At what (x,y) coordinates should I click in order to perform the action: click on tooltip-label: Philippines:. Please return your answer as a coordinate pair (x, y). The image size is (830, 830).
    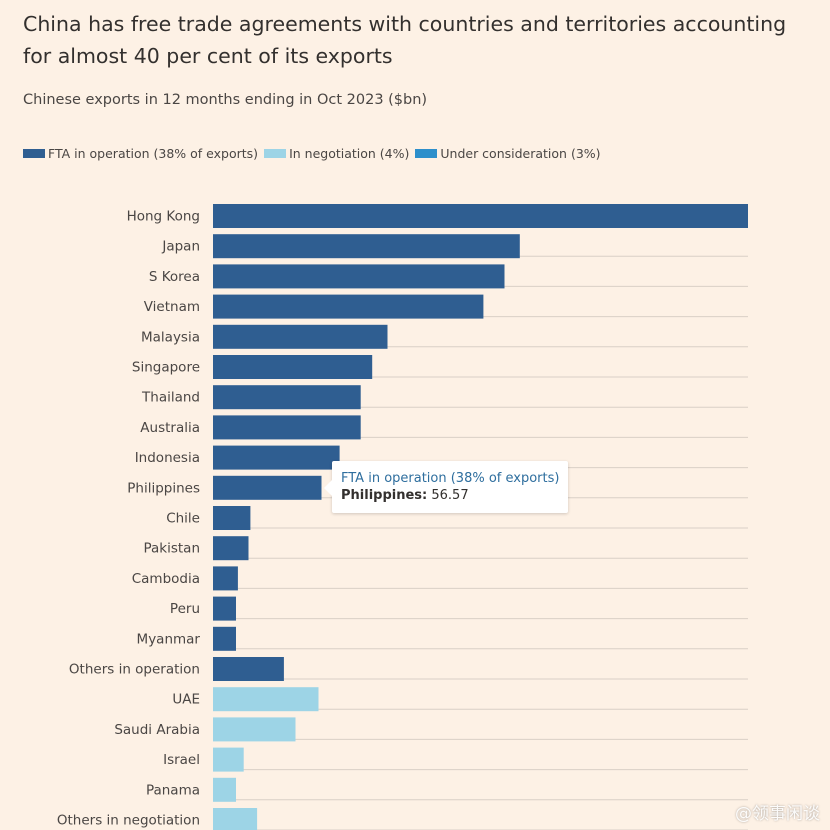
    Looking at the image, I should click on (384, 495).